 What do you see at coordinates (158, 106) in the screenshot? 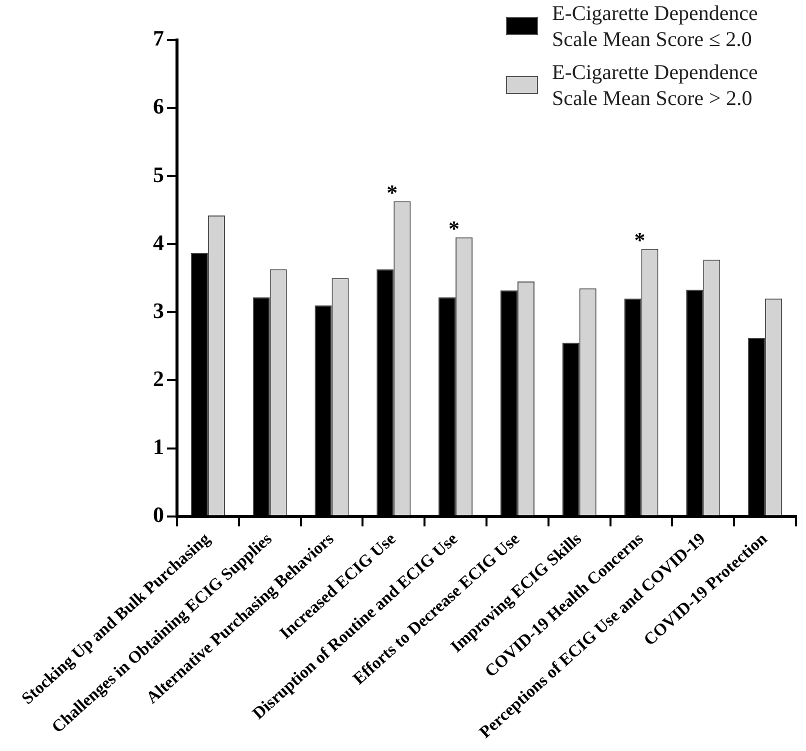
I see `y-tick-label: 6` at bounding box center [158, 106].